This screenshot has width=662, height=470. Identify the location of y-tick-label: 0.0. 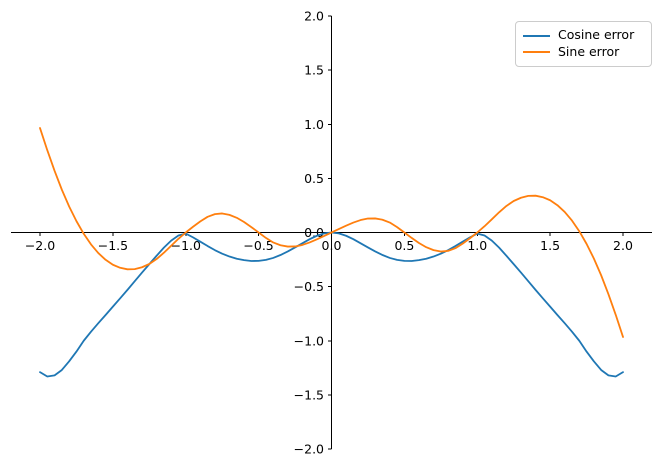
(314, 232).